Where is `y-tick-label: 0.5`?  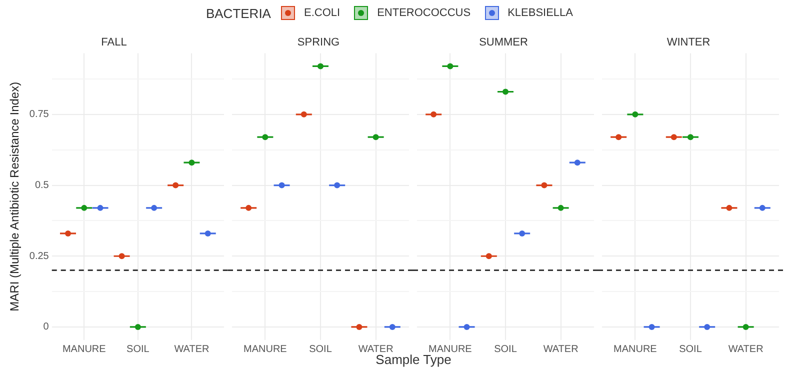 y-tick-label: 0.5 is located at coordinates (42, 186).